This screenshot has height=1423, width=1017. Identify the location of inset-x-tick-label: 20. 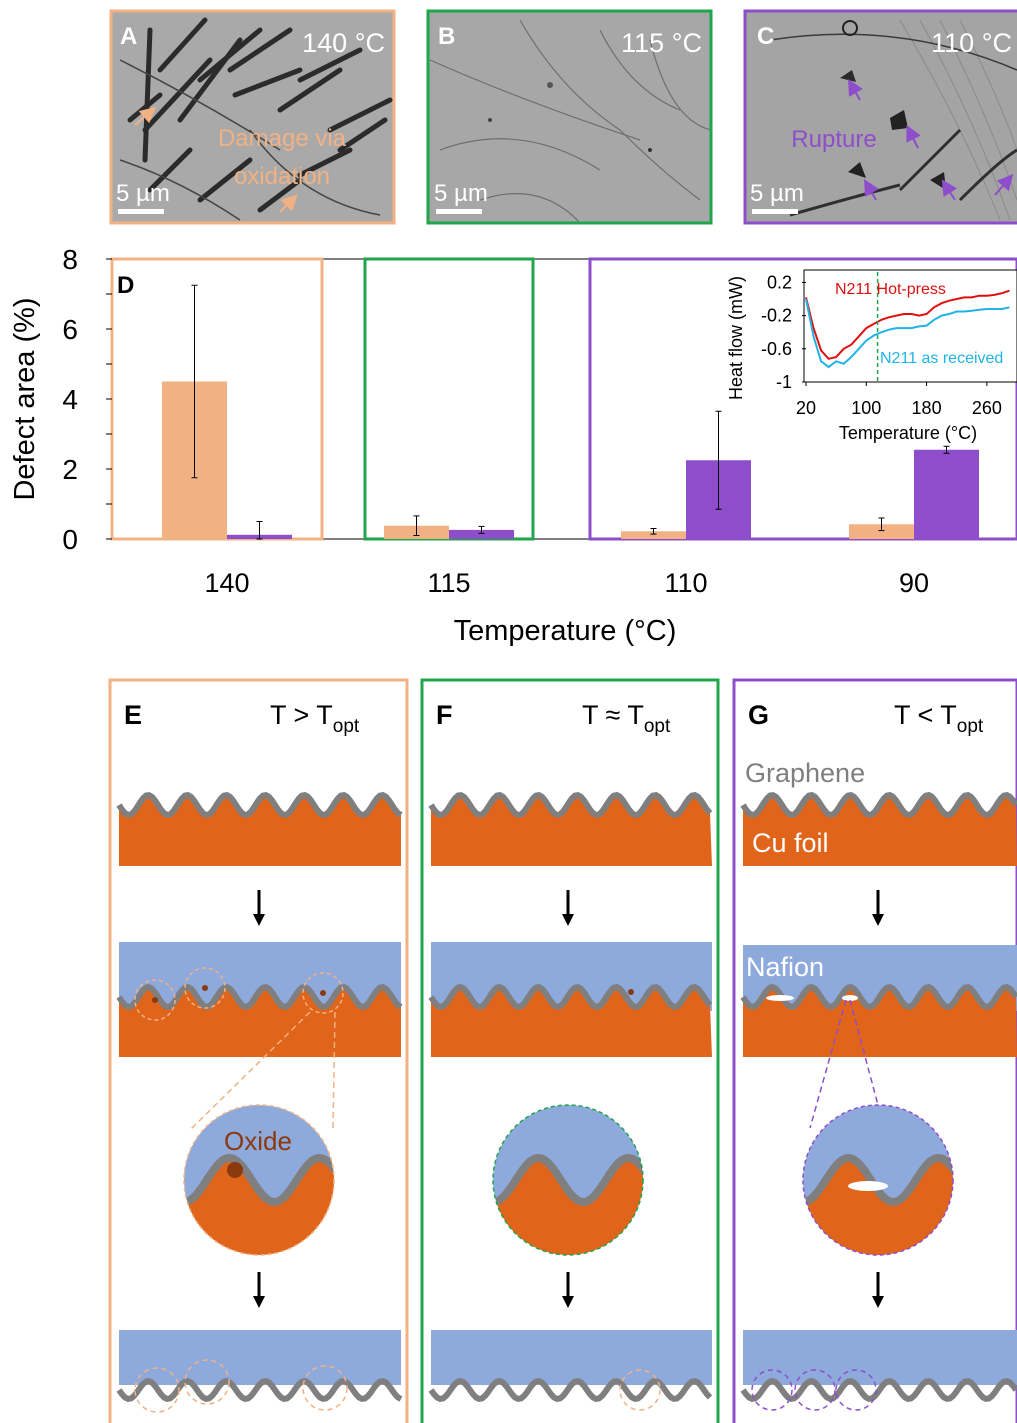
(806, 408).